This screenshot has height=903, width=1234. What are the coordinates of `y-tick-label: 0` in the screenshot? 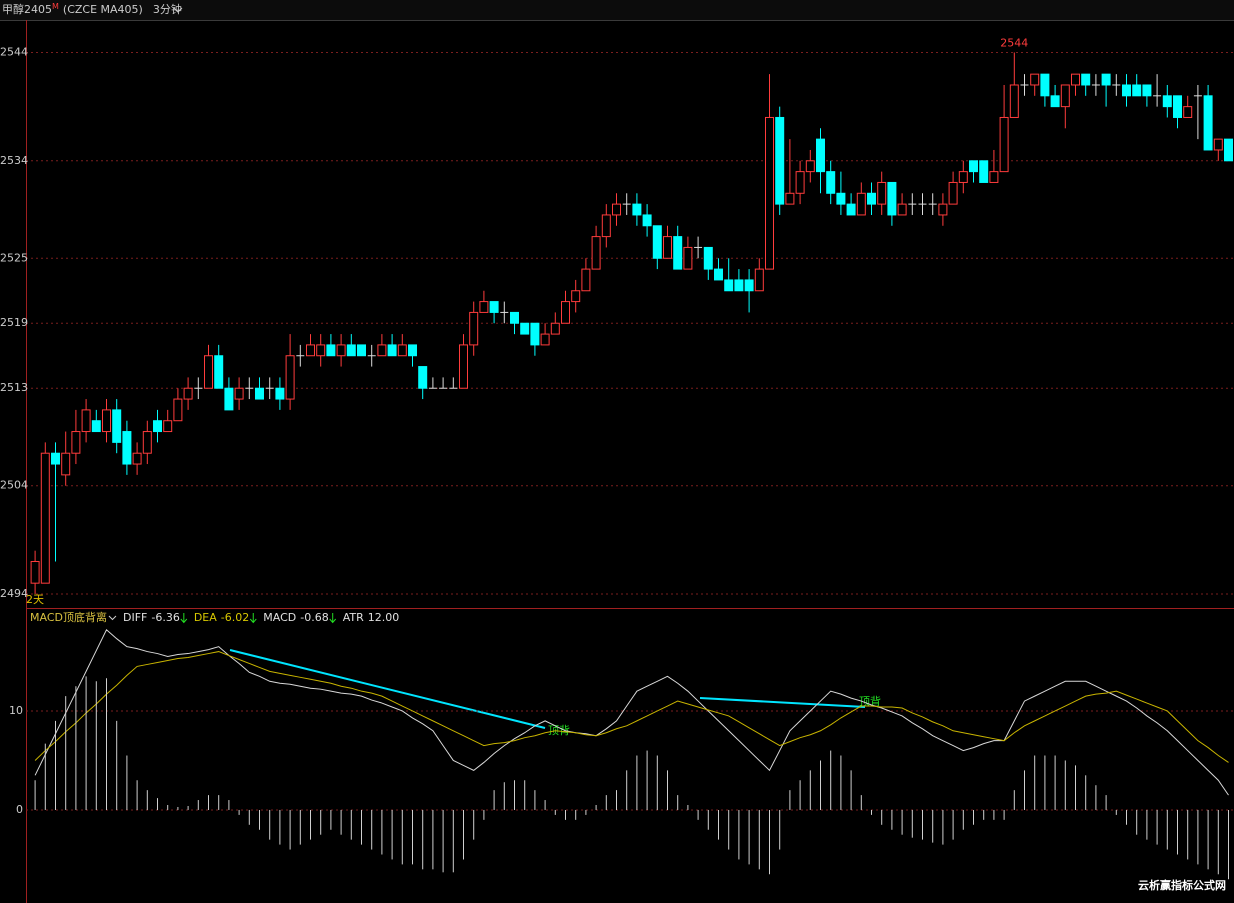 It's located at (19, 809).